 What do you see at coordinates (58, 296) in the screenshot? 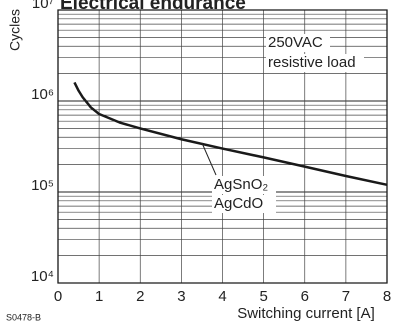
I see `x-tick-label: 0` at bounding box center [58, 296].